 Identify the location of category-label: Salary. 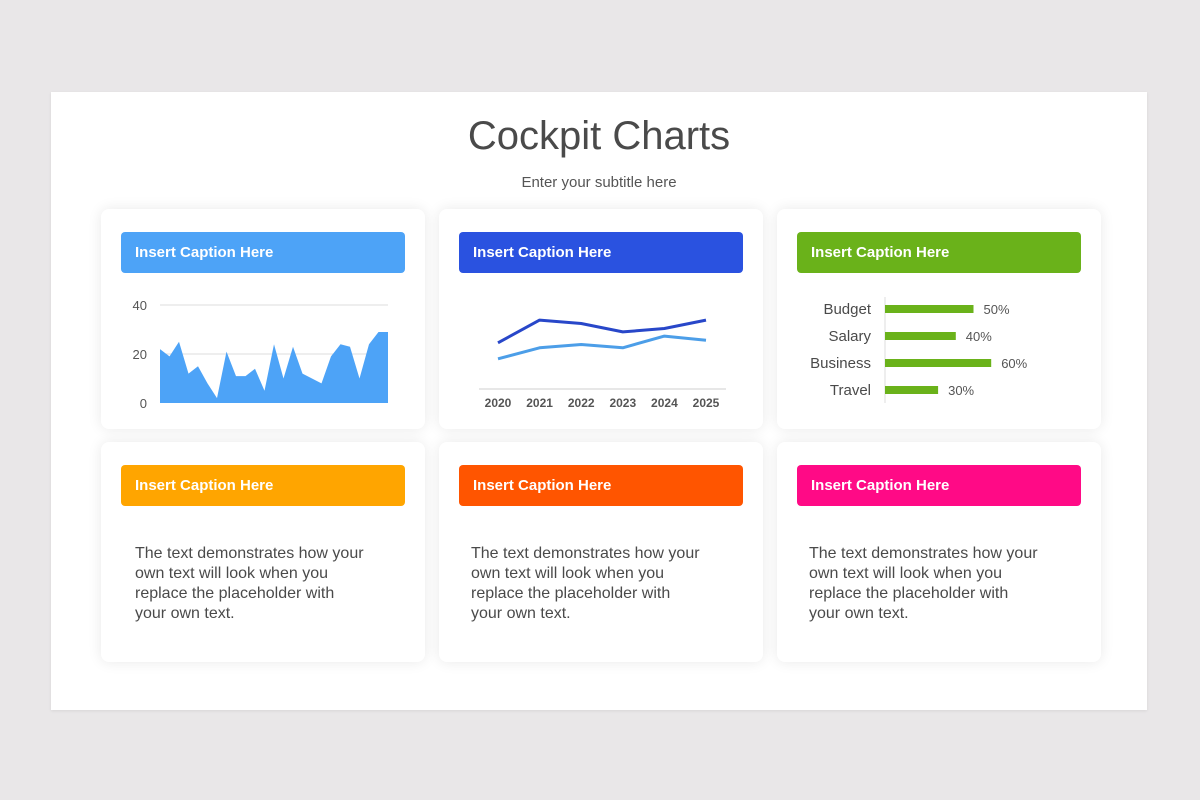
(849, 336).